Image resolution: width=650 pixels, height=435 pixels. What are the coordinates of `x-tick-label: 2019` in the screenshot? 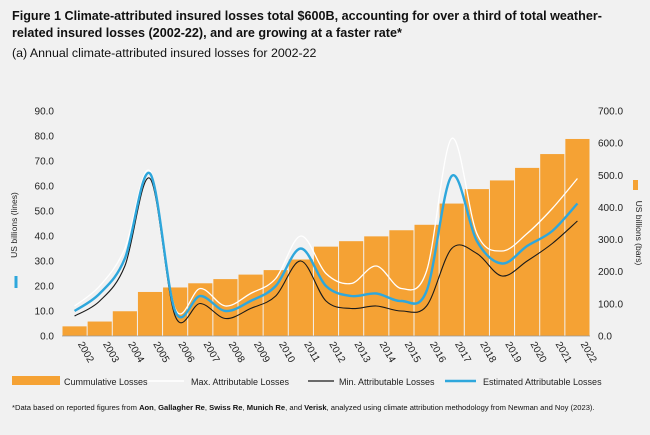 It's located at (512, 352).